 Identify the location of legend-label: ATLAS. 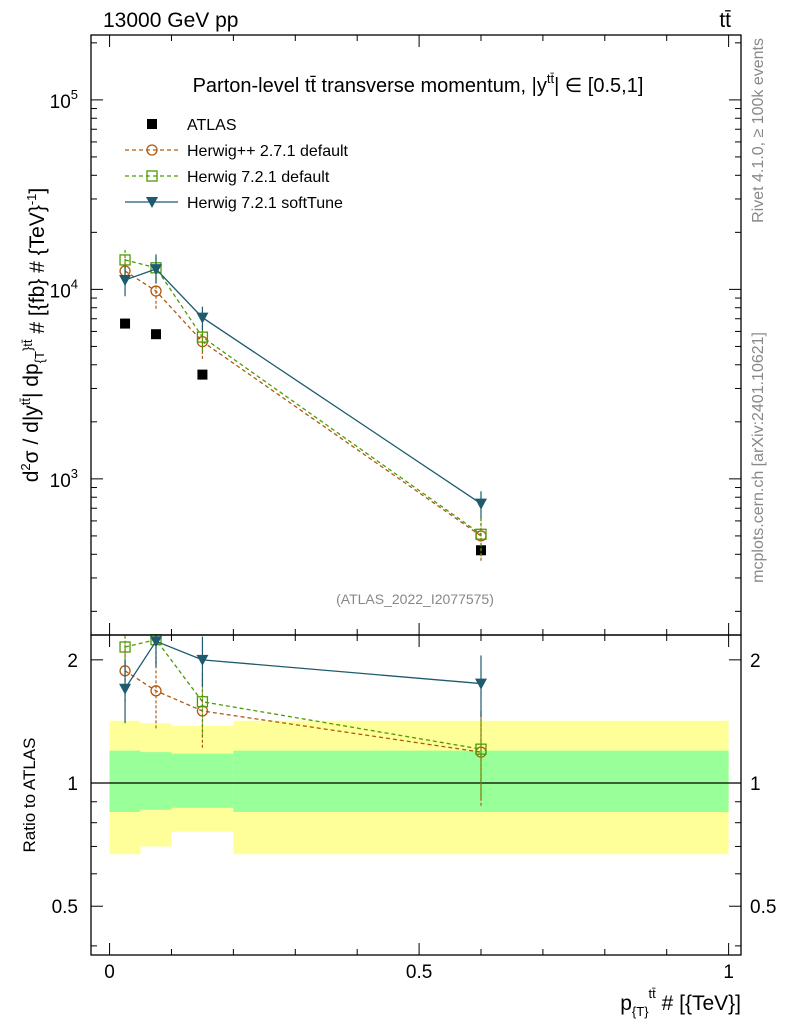
(212, 125).